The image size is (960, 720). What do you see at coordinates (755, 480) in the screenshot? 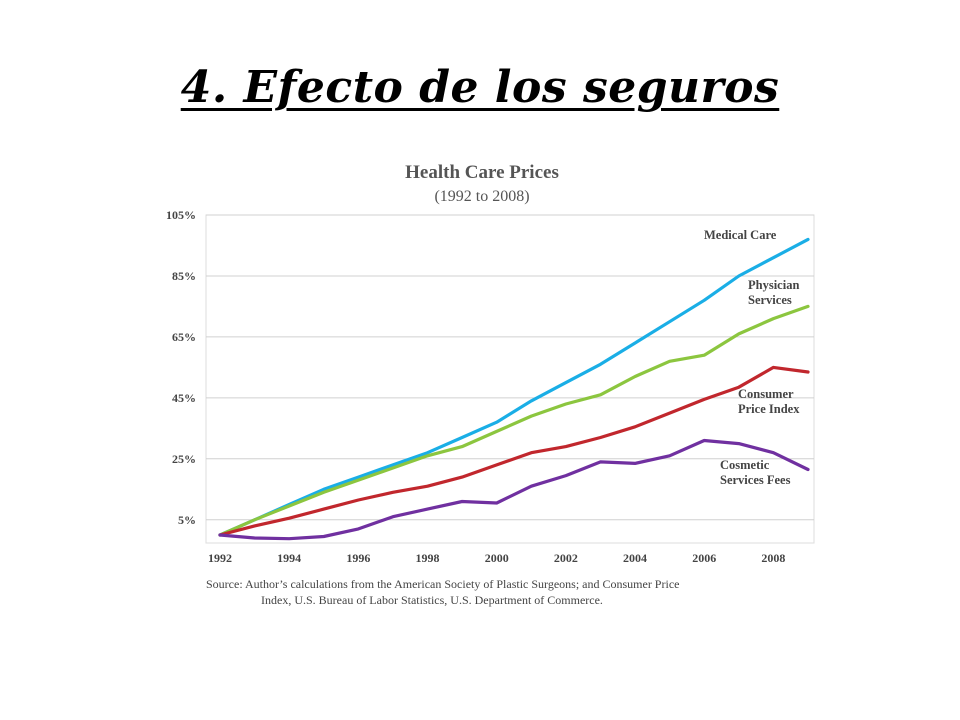
I see `series-label: Services Fees` at bounding box center [755, 480].